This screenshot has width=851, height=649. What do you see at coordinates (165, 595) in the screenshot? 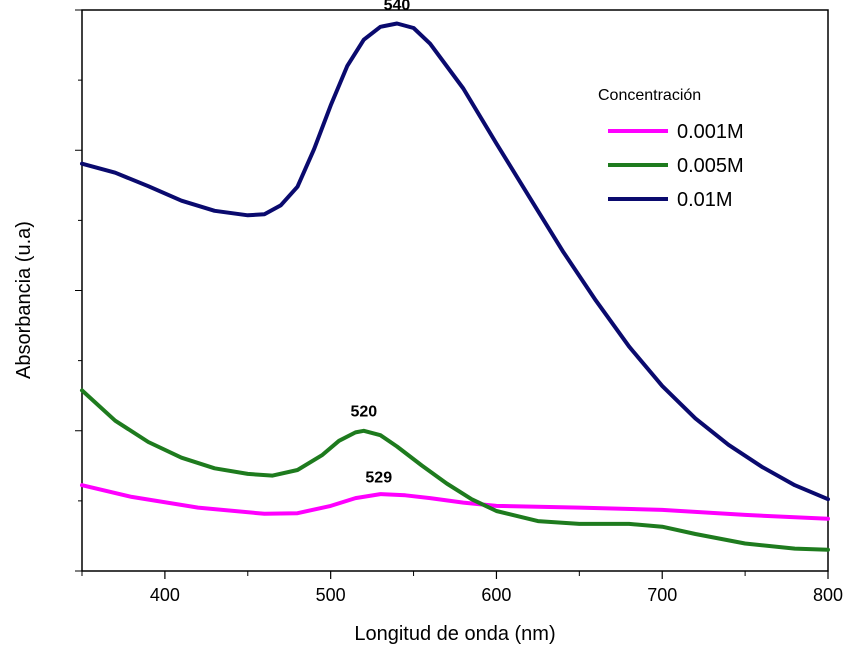
I see `x-tick-label: 400` at bounding box center [165, 595].